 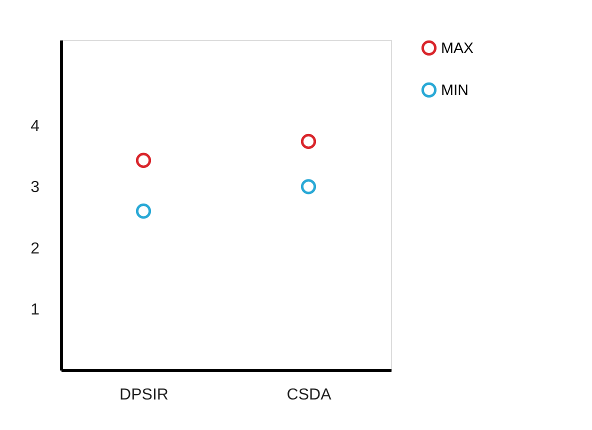 I want to click on x-tick-label: DPSIR, so click(x=144, y=395).